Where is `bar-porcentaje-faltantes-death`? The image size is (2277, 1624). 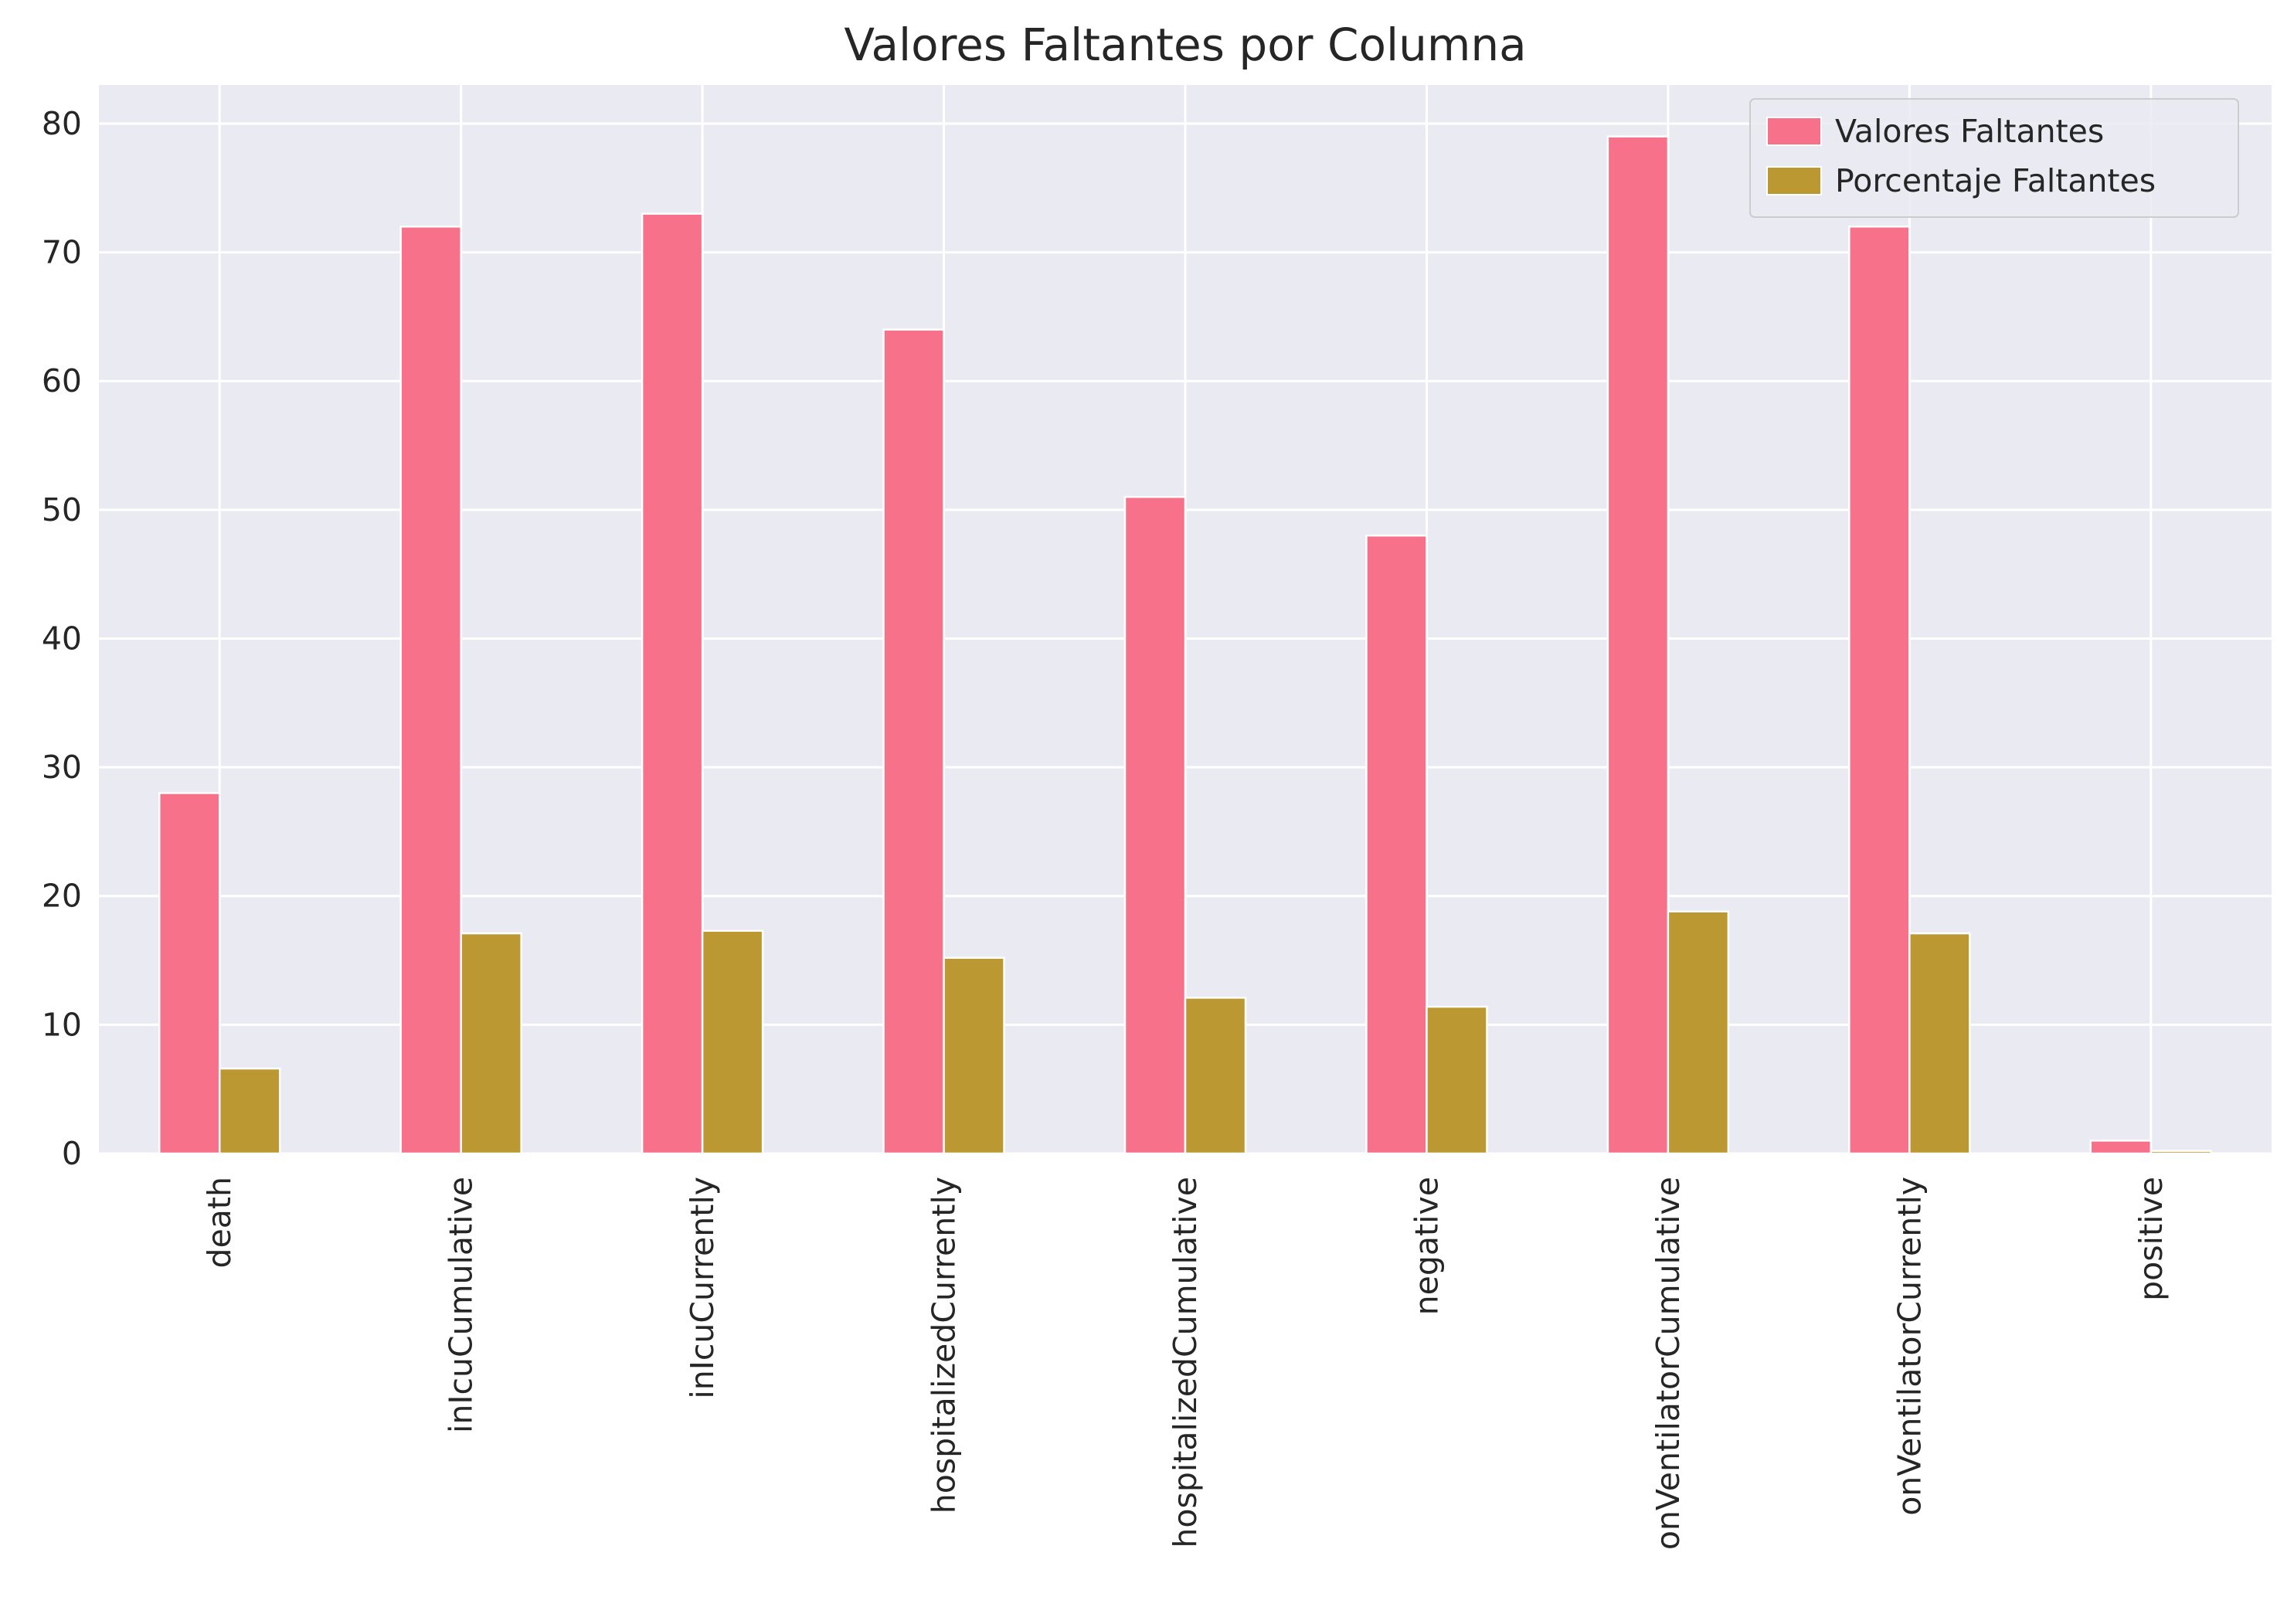
bar-porcentaje-faltantes-death is located at coordinates (249, 1111).